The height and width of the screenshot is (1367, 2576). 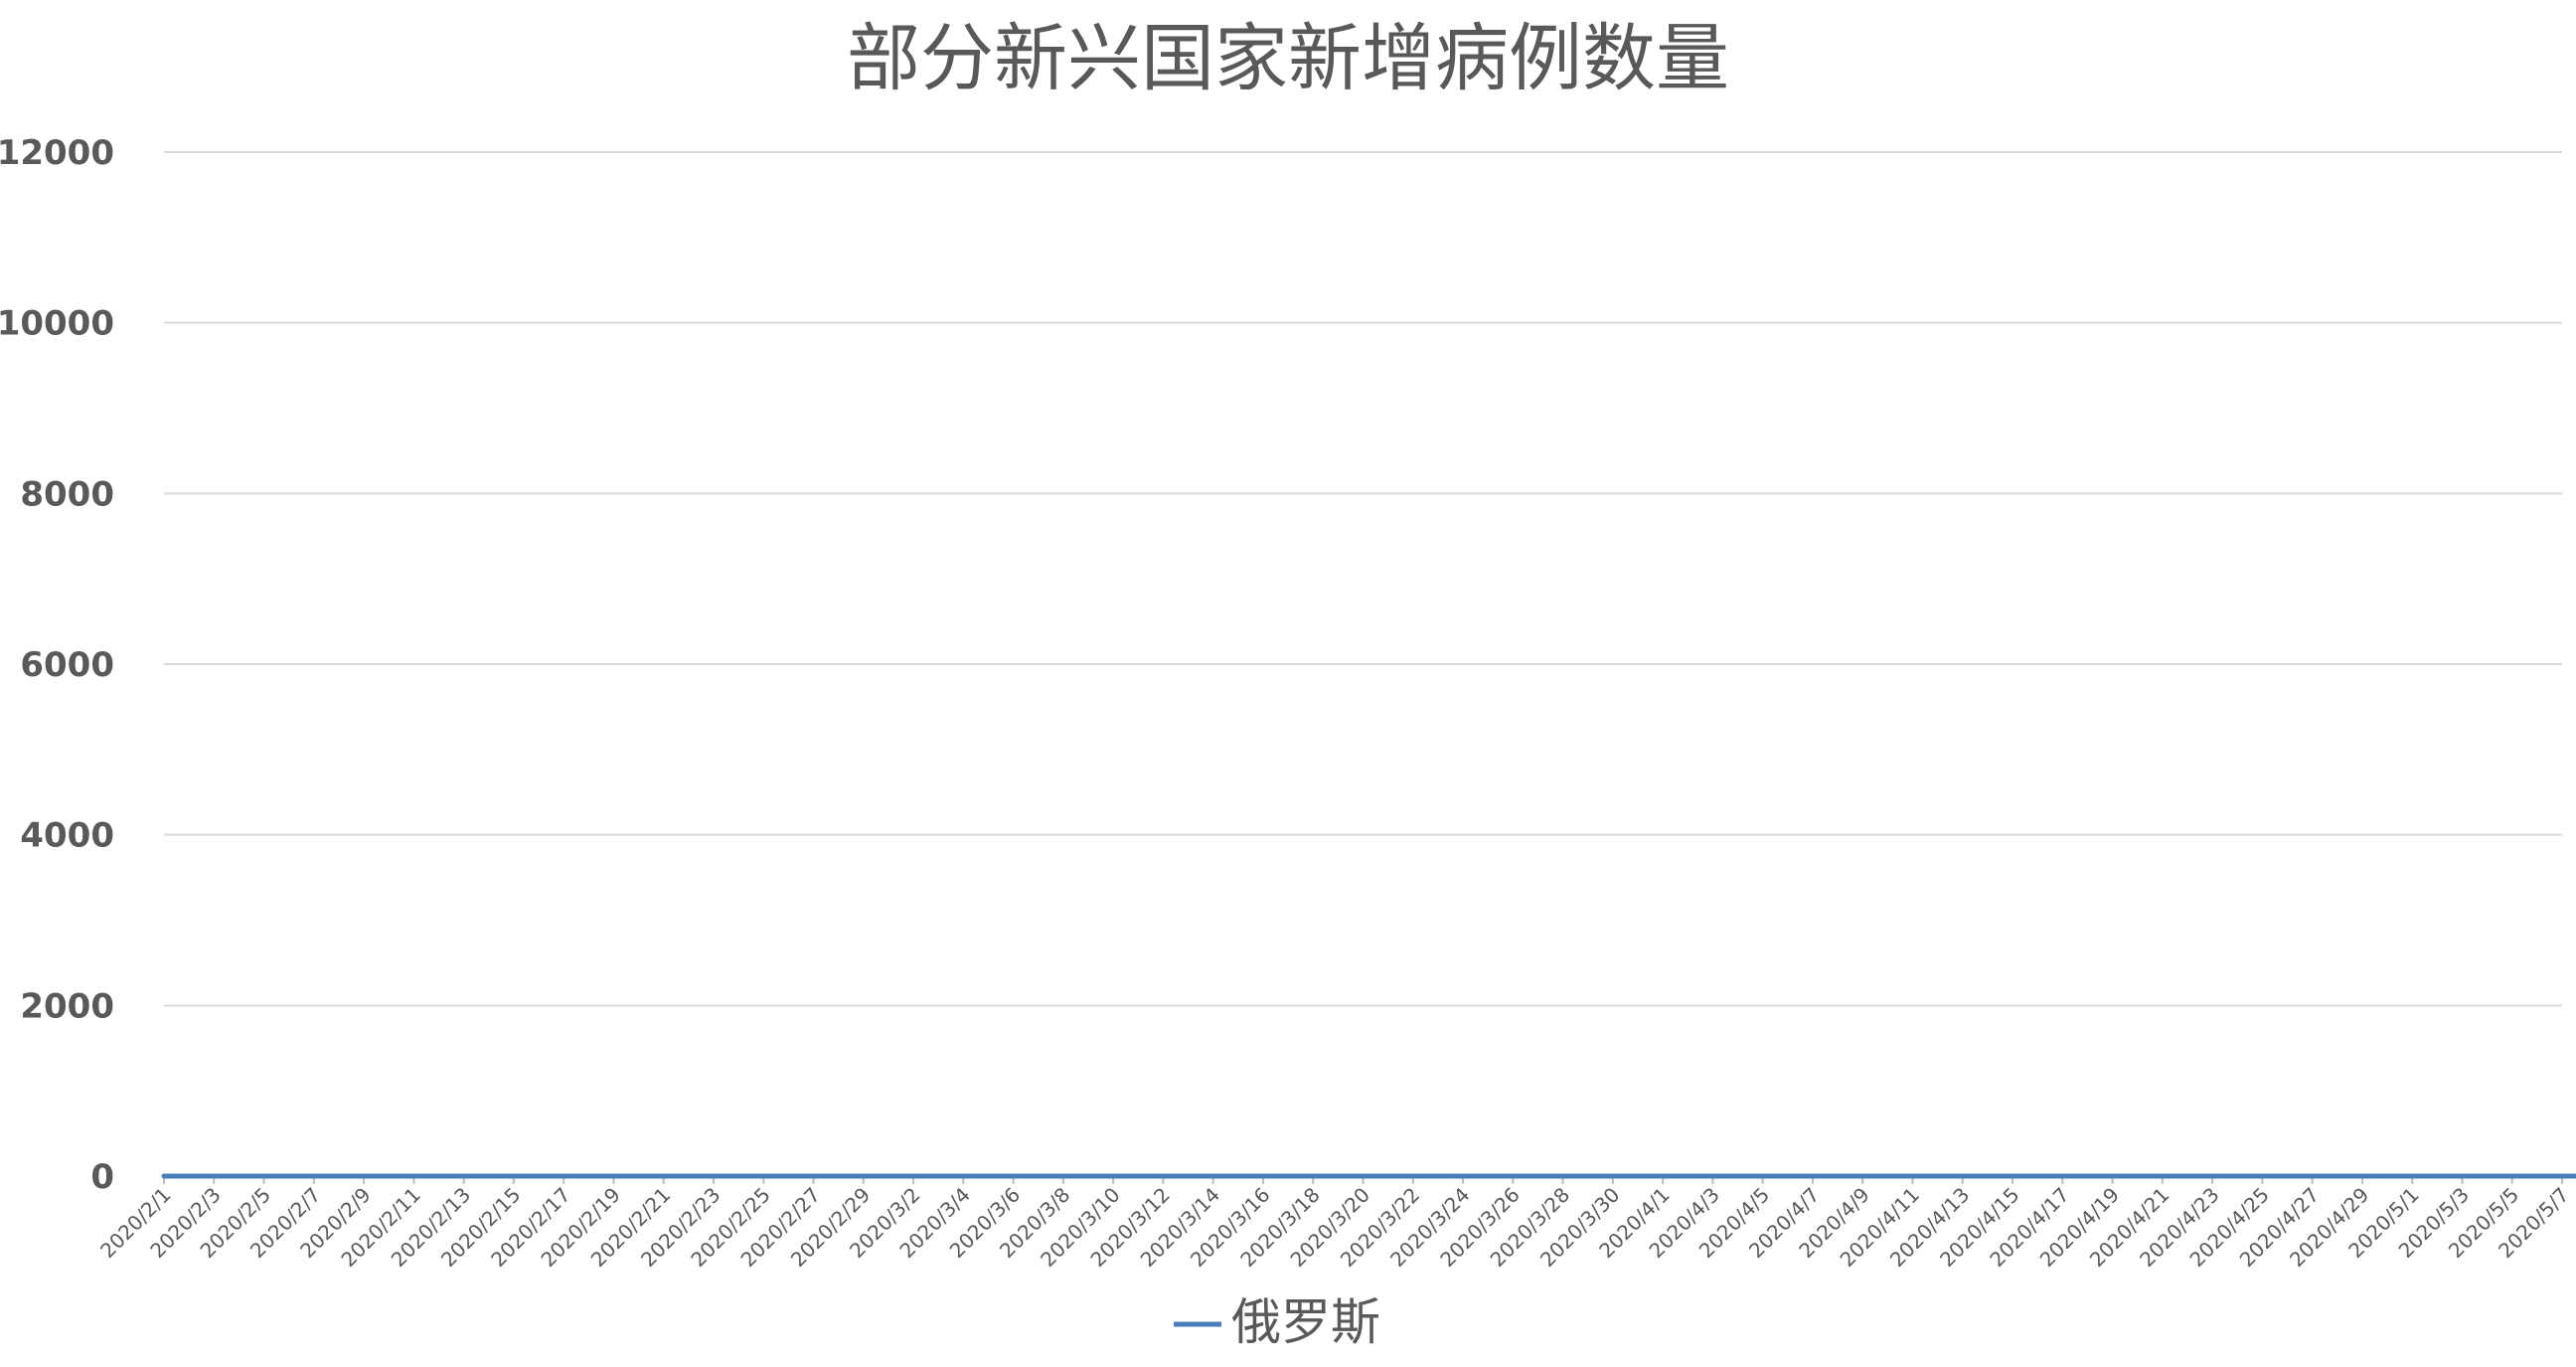 I want to click on y-tick-label: 2000, so click(x=67, y=1006).